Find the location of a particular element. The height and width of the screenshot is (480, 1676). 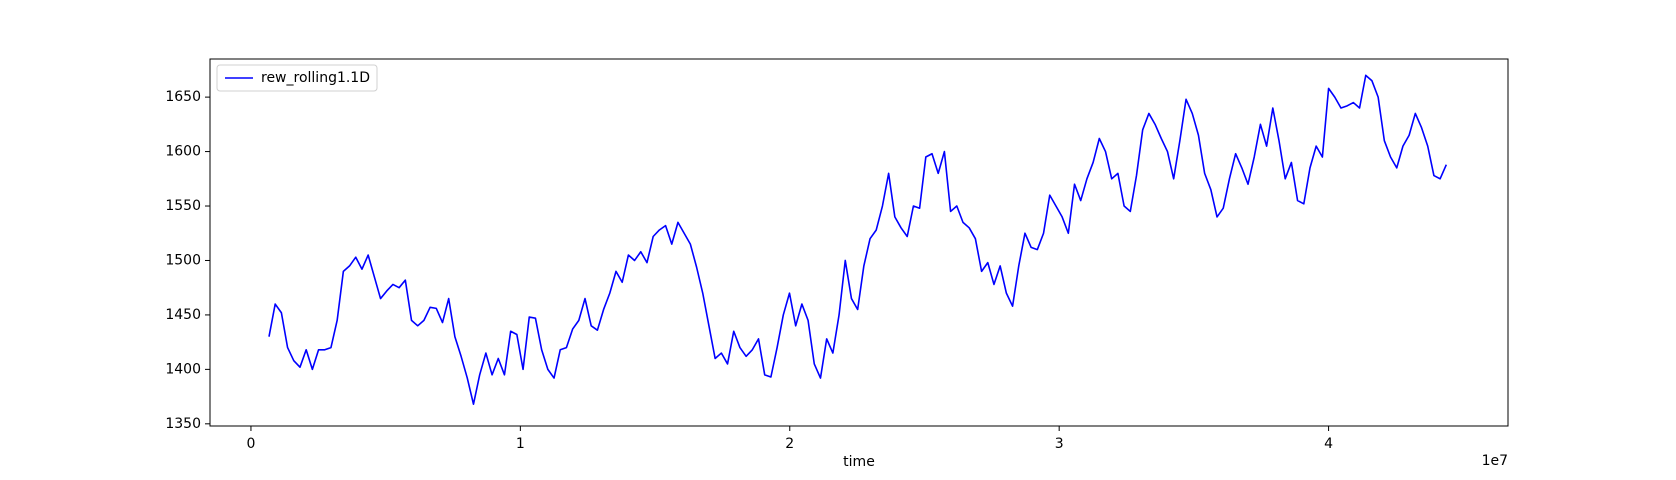

legend-box is located at coordinates (297, 78).